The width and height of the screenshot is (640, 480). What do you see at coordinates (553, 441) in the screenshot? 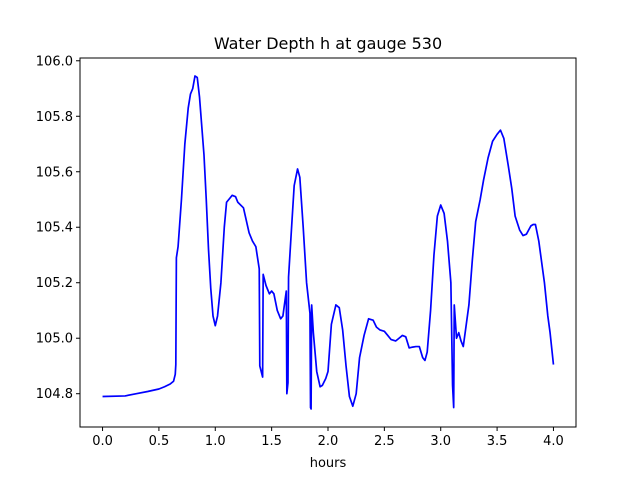
I see `x-tick-label: 4.0` at bounding box center [553, 441].